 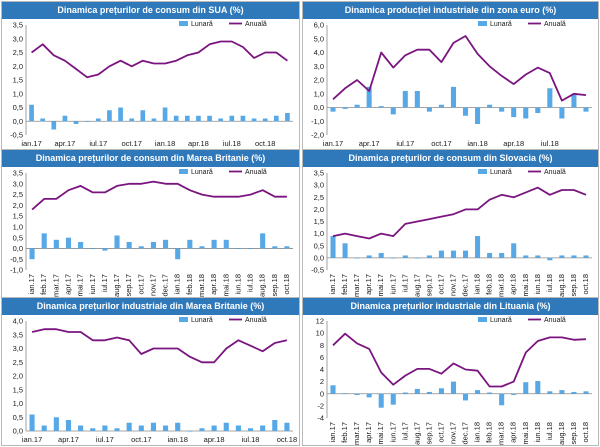 I want to click on y-tick-label: 0,5, so click(x=319, y=245).